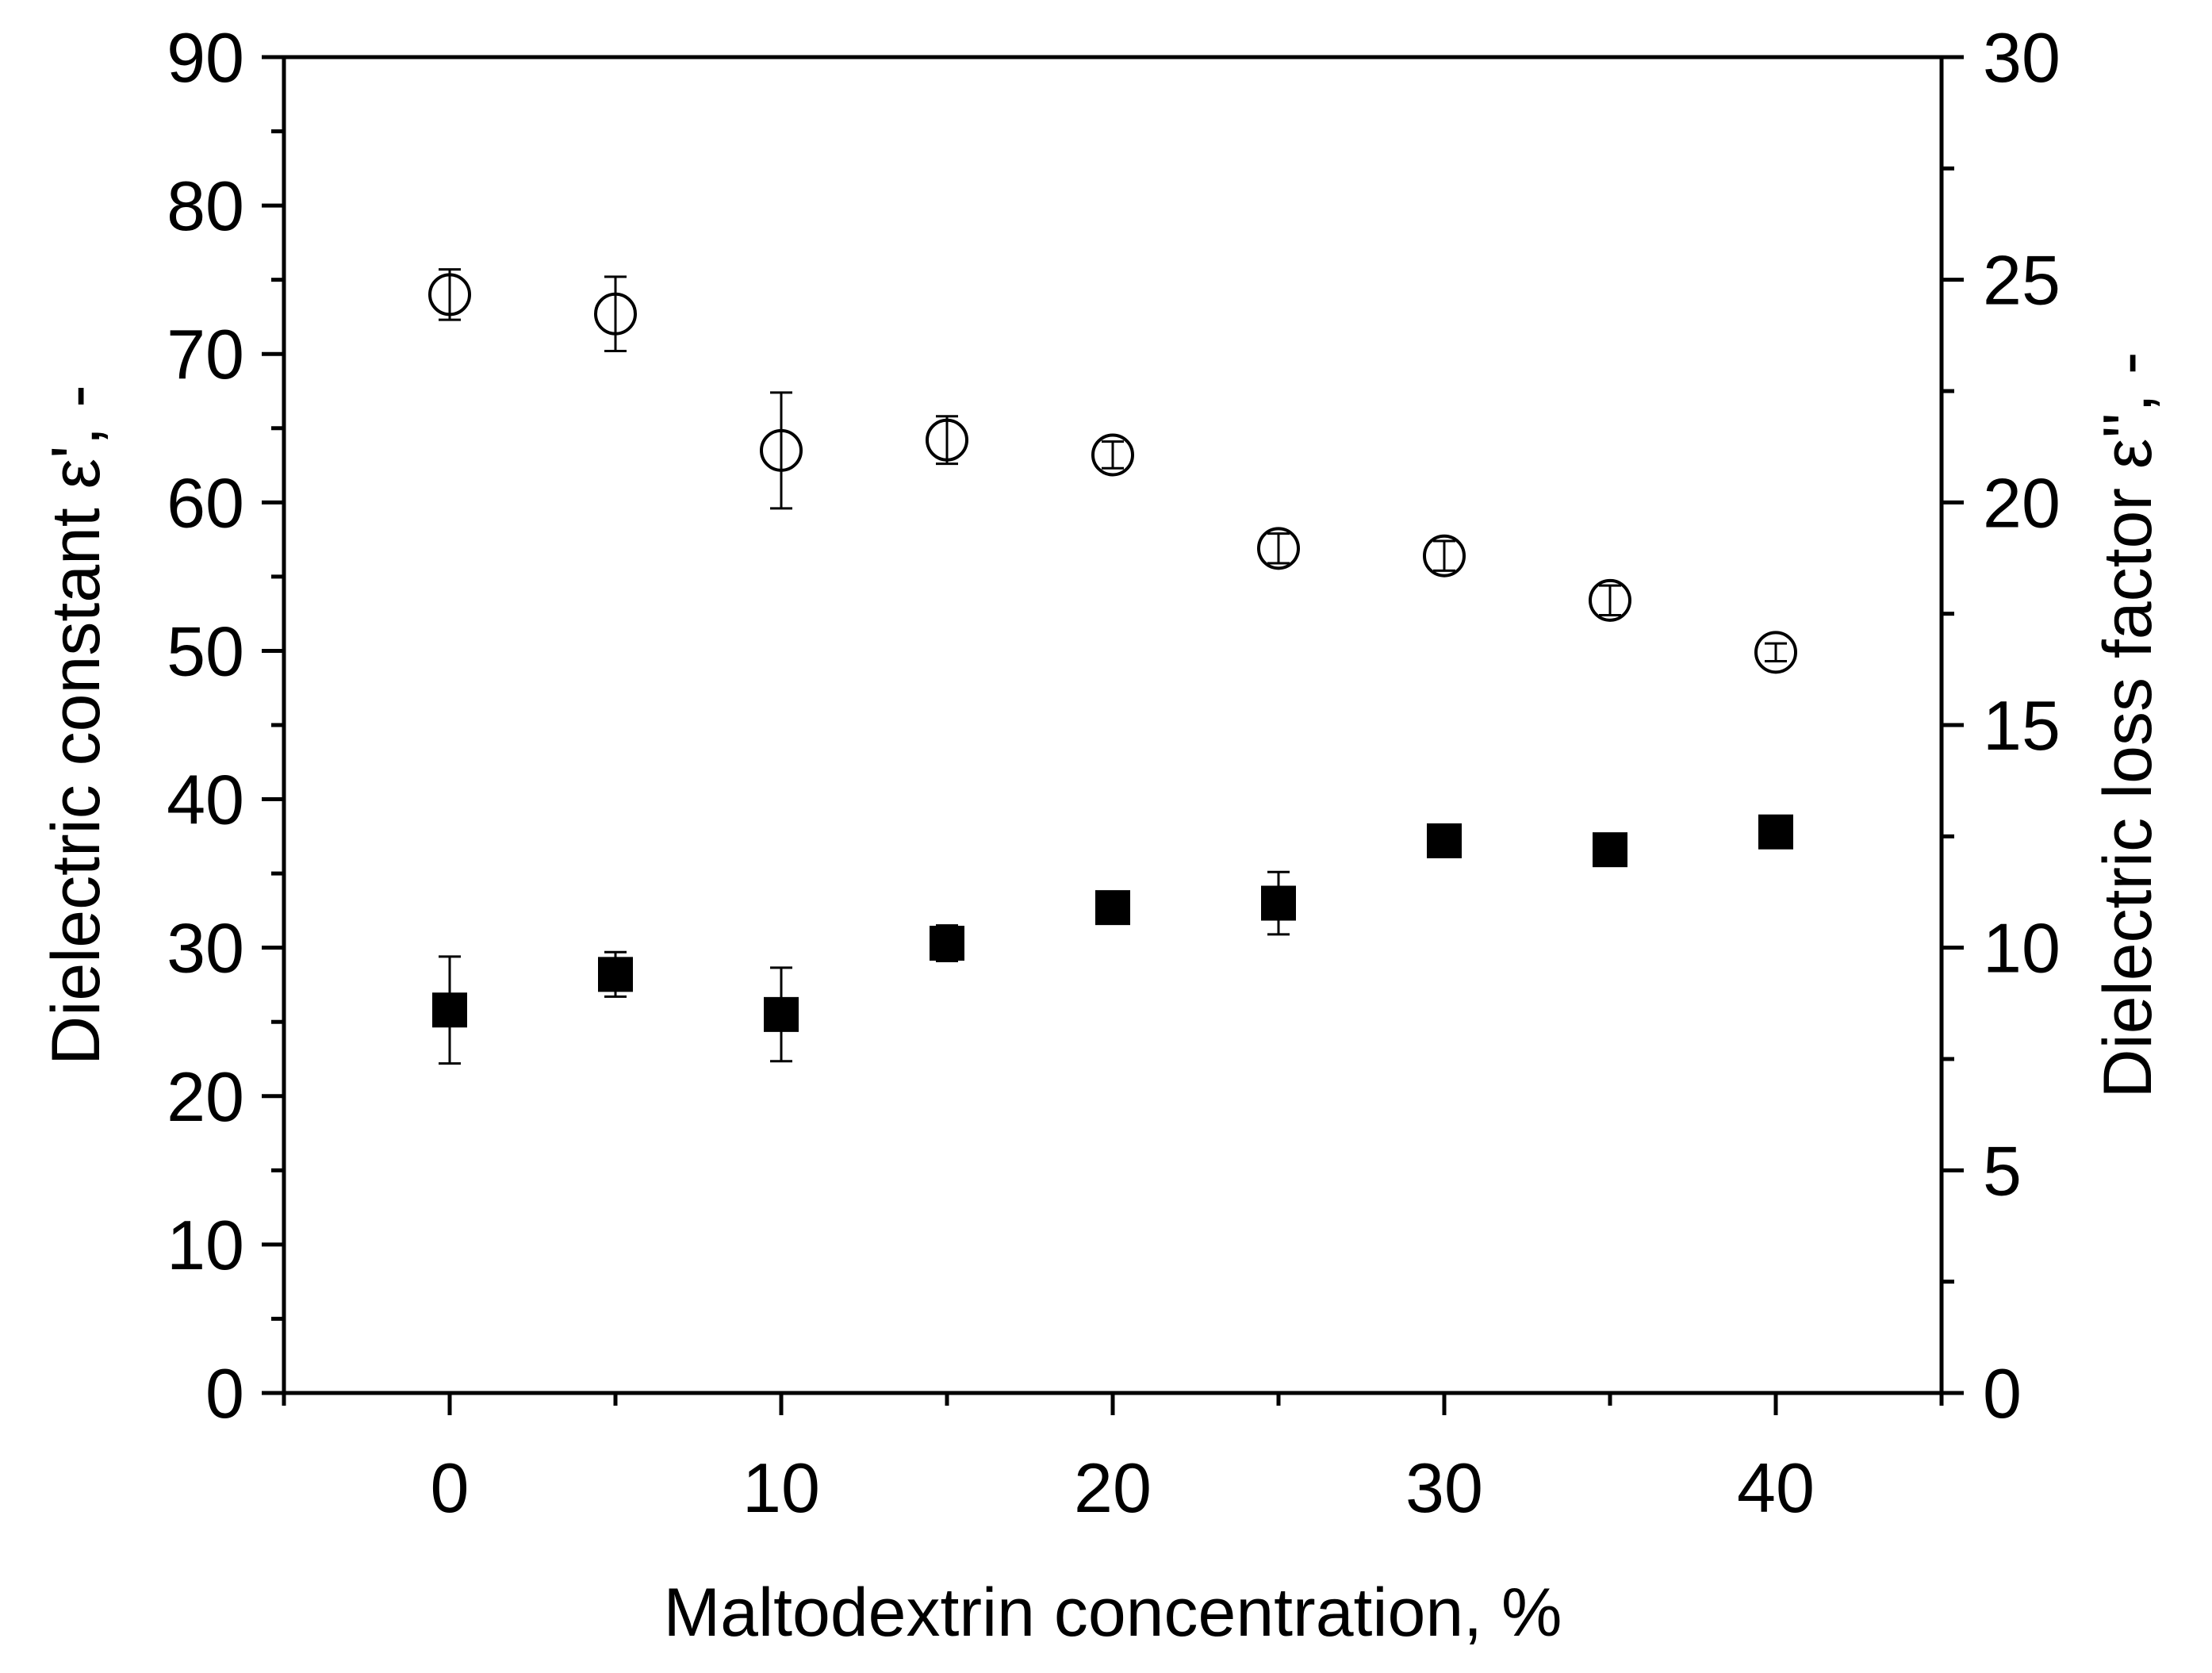  Describe the element at coordinates (2002, 1393) in the screenshot. I see `y-right-tick-label: 0` at that location.